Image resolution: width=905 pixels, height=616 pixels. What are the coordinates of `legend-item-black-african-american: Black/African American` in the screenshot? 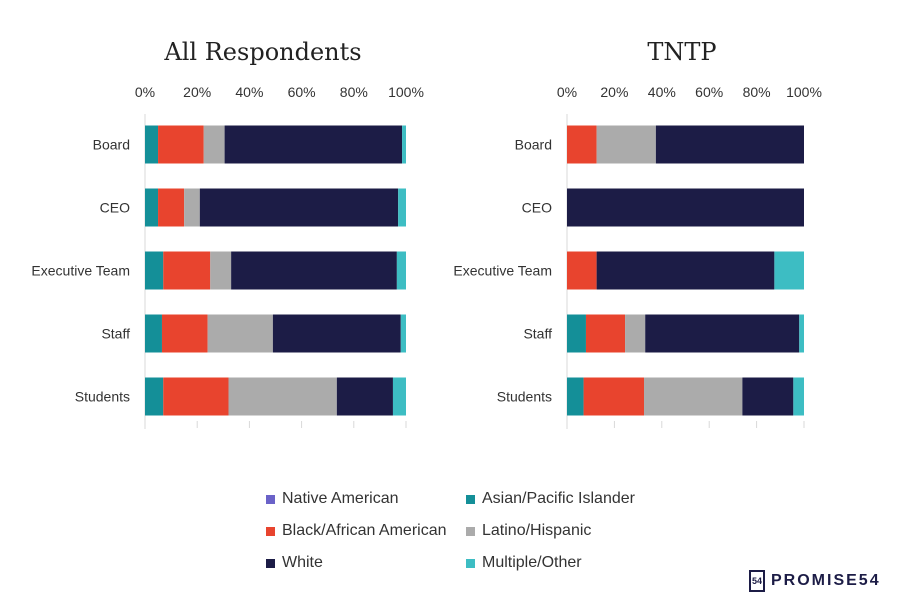 It's located at (356, 531).